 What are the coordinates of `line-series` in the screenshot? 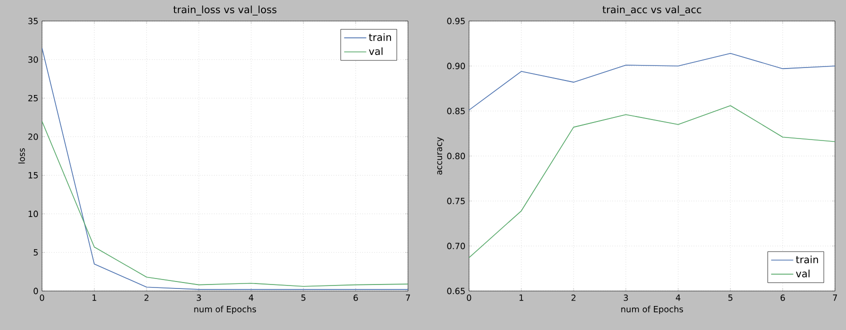 It's located at (652, 81).